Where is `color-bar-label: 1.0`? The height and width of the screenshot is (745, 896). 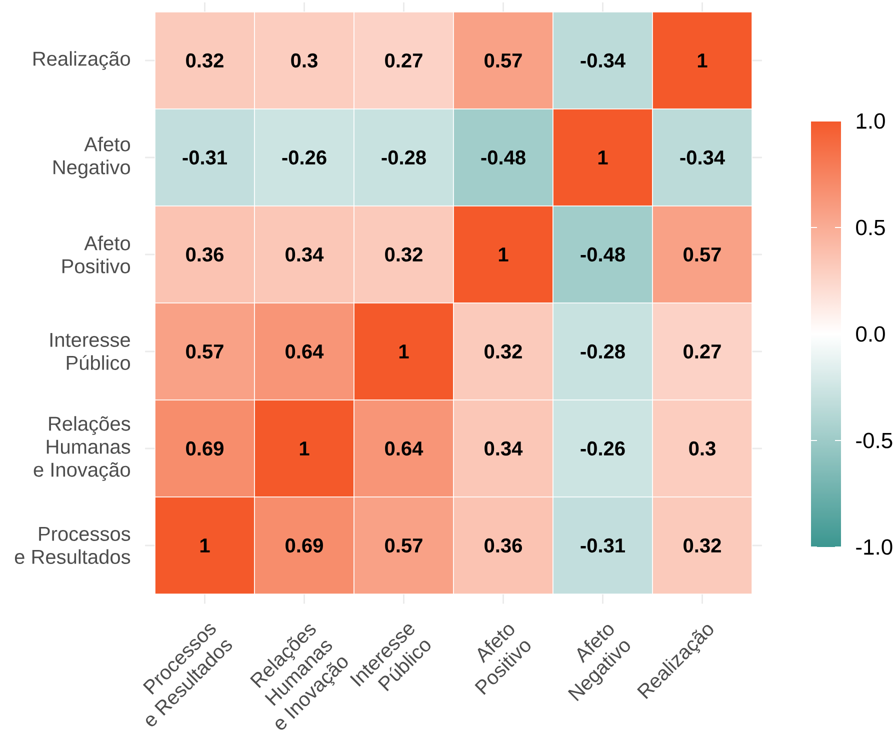
color-bar-label: 1.0 is located at coordinates (870, 121).